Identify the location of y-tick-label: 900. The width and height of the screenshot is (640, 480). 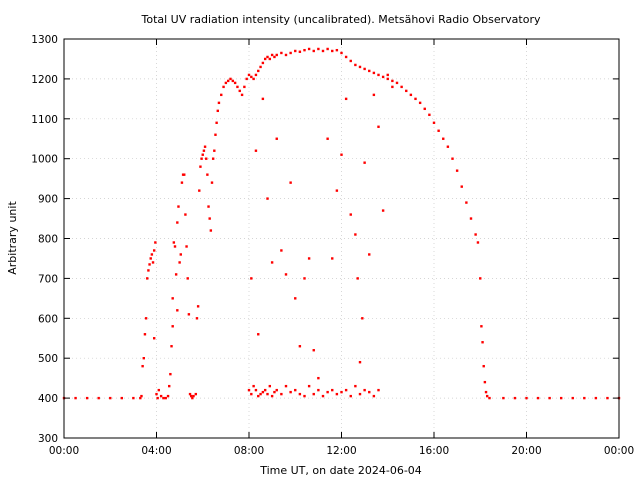
(48, 200).